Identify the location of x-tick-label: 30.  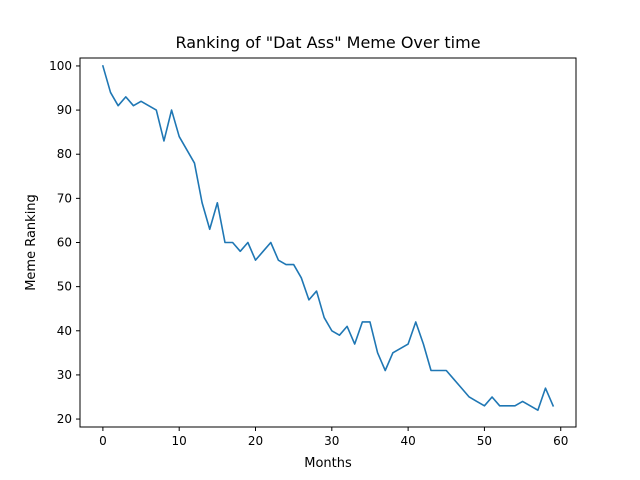
(331, 441).